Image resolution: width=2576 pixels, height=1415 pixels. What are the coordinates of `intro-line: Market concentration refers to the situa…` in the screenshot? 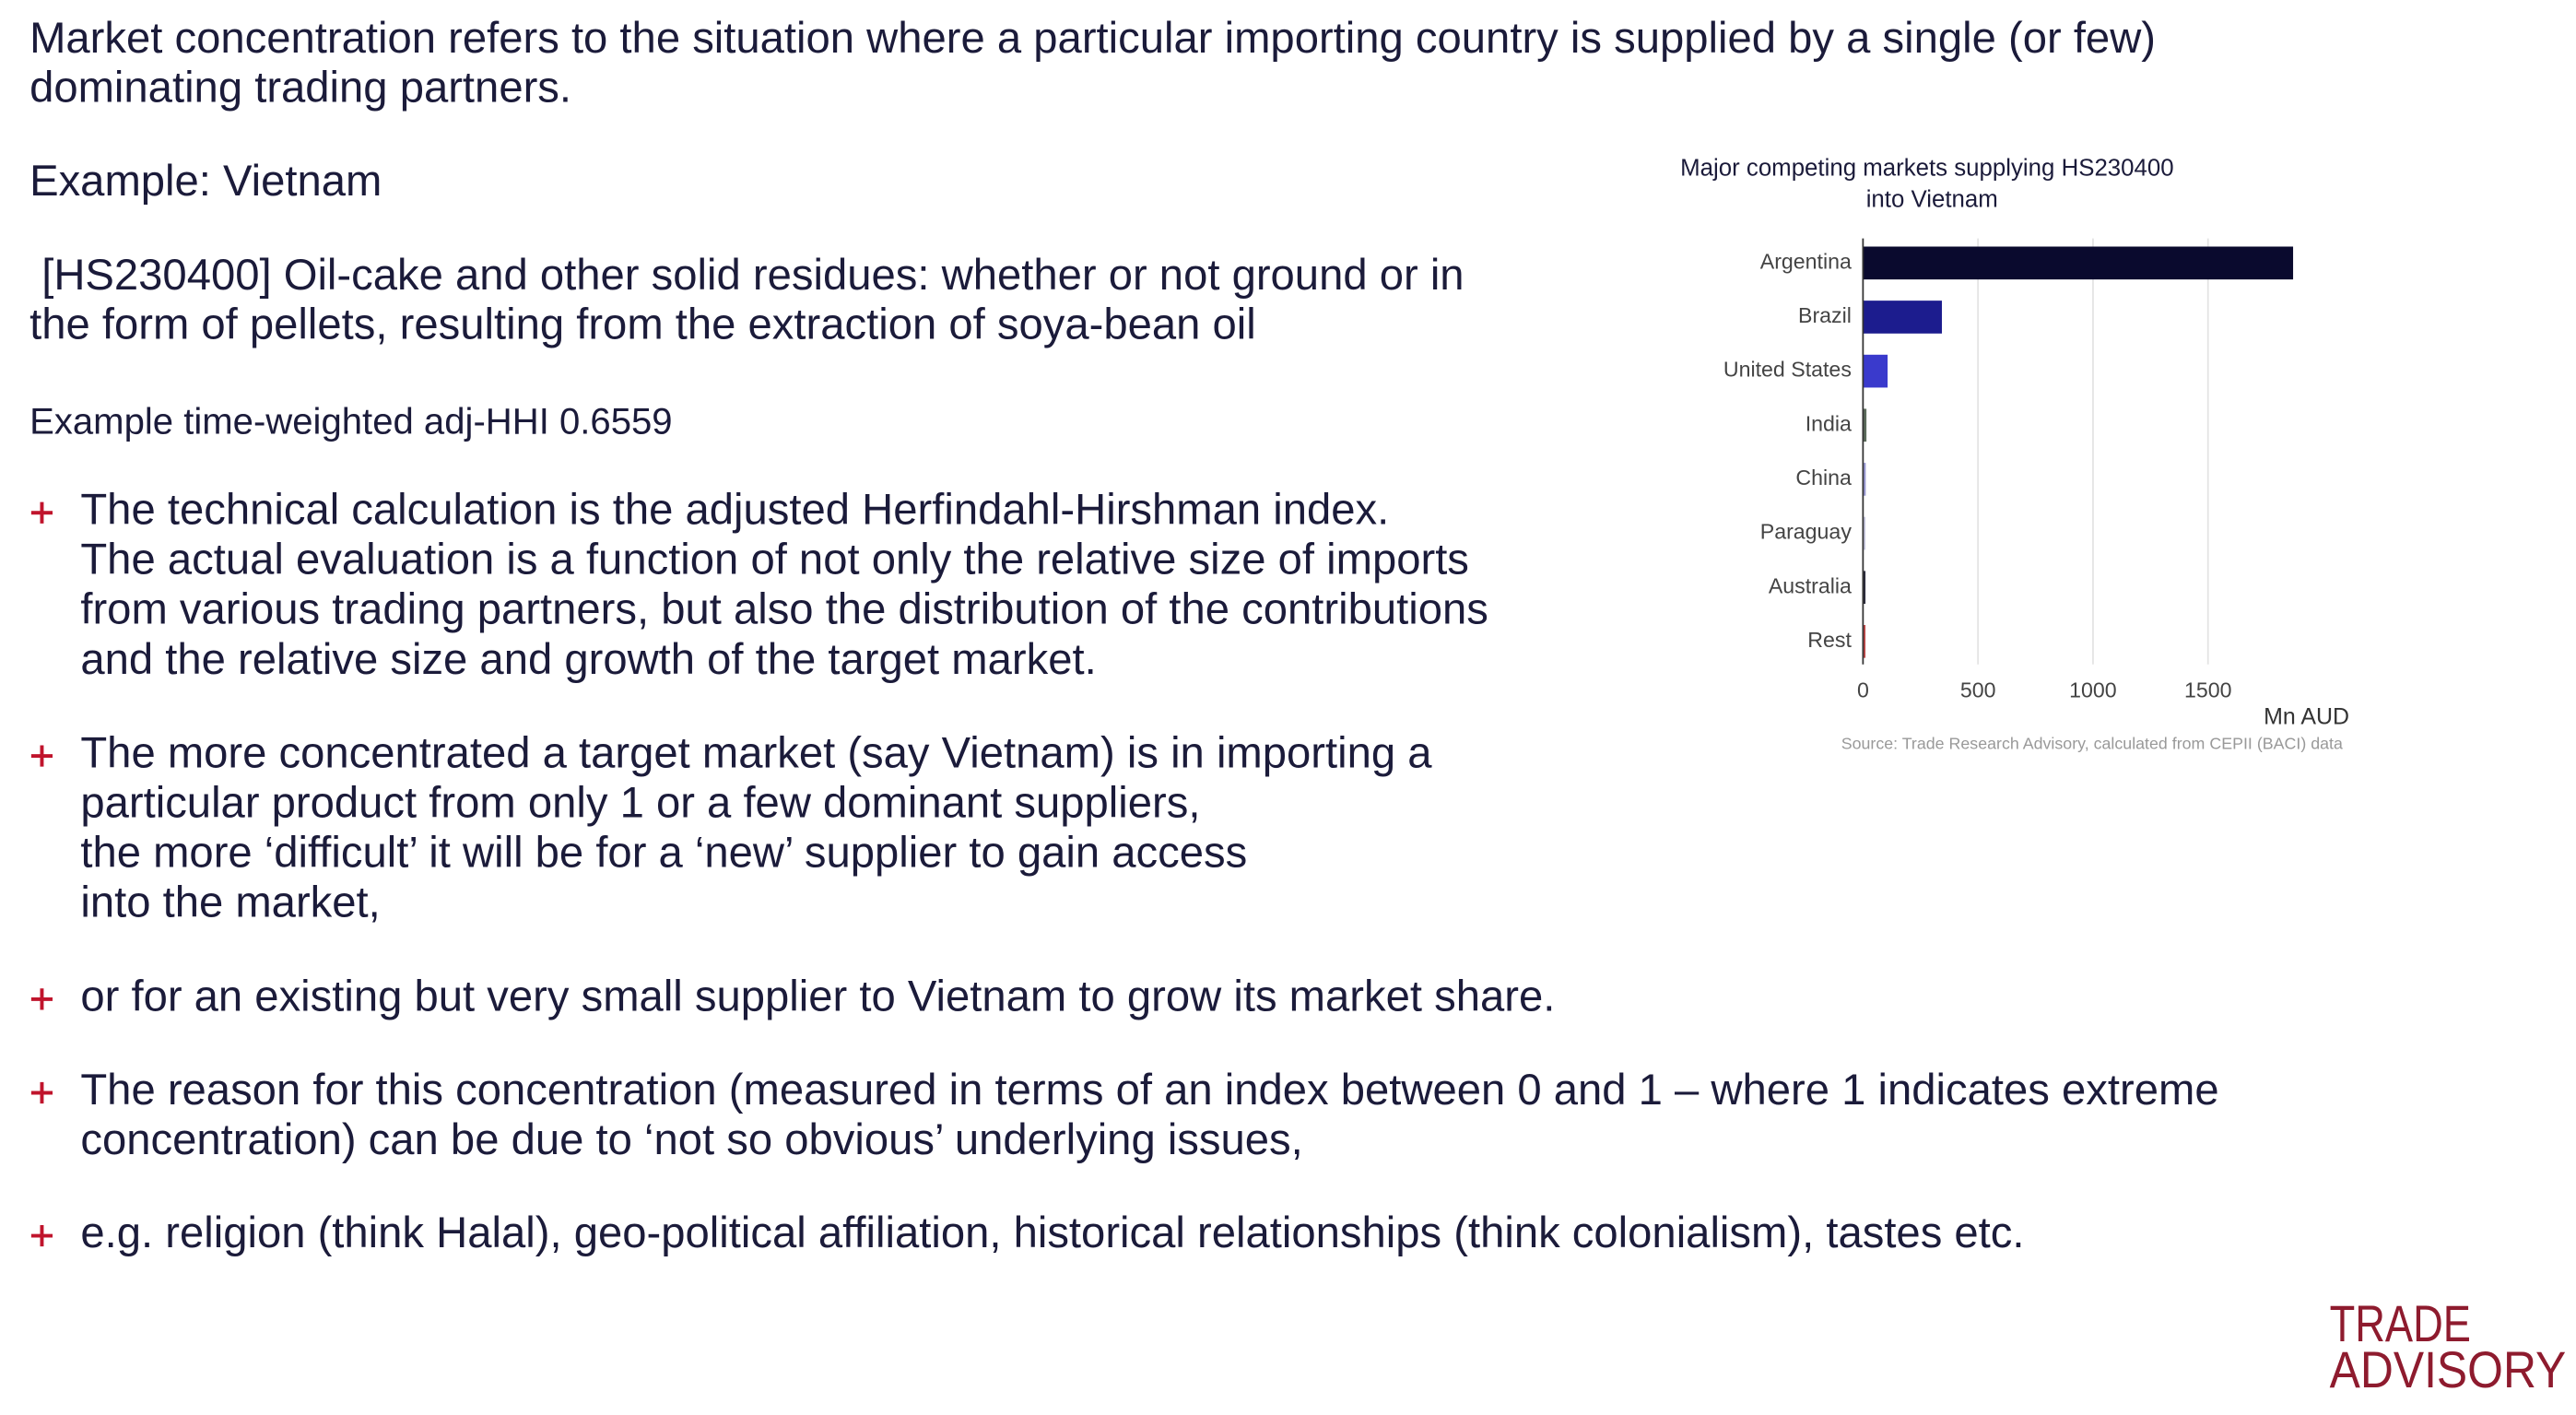 It's located at (1092, 38).